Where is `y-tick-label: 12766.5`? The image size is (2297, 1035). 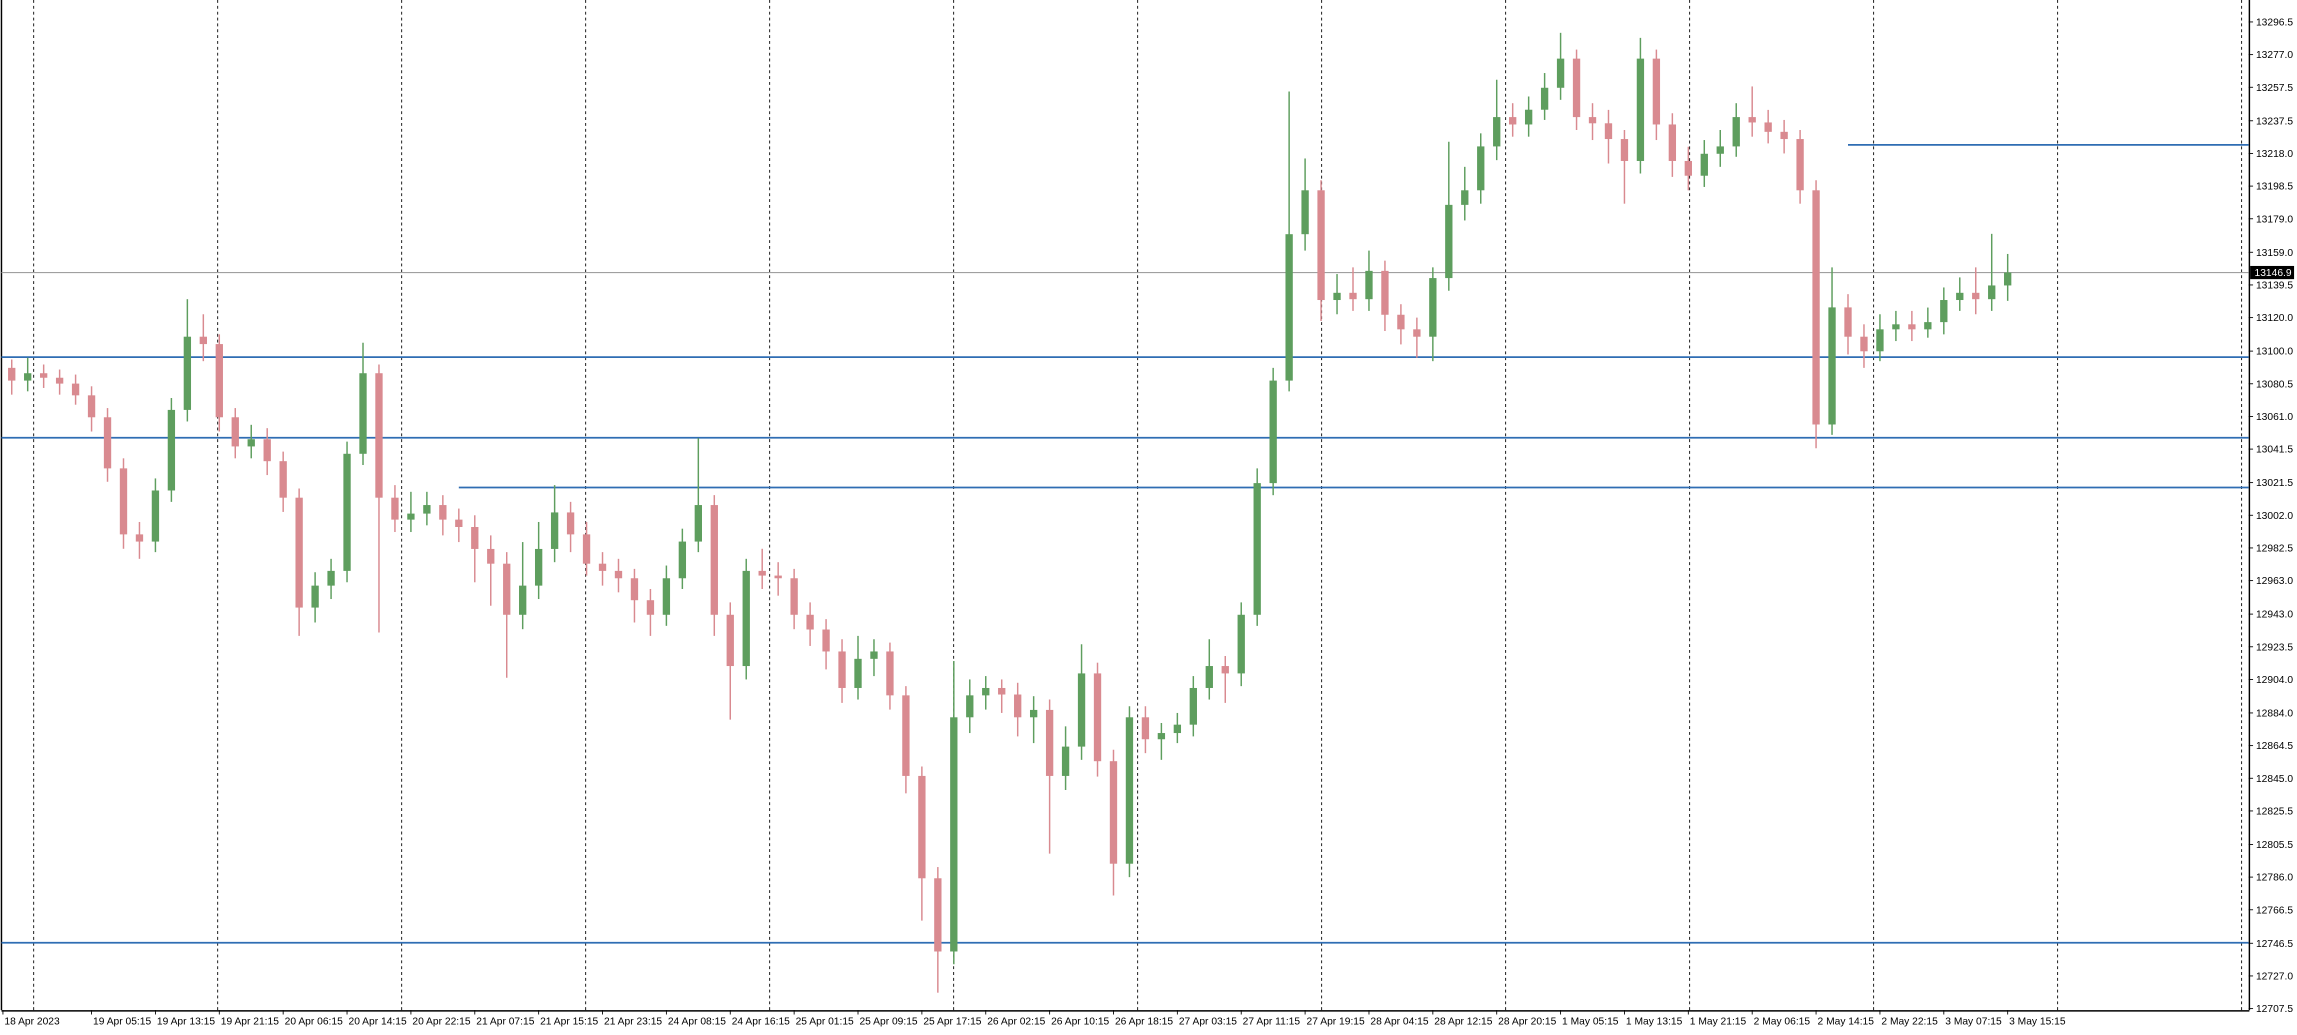
y-tick-label: 12766.5 is located at coordinates (2274, 910).